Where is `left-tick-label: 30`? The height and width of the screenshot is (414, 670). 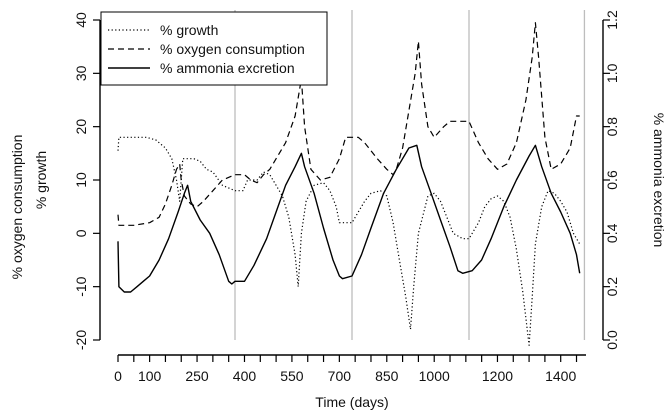
left-tick-label: 30 is located at coordinates (81, 73).